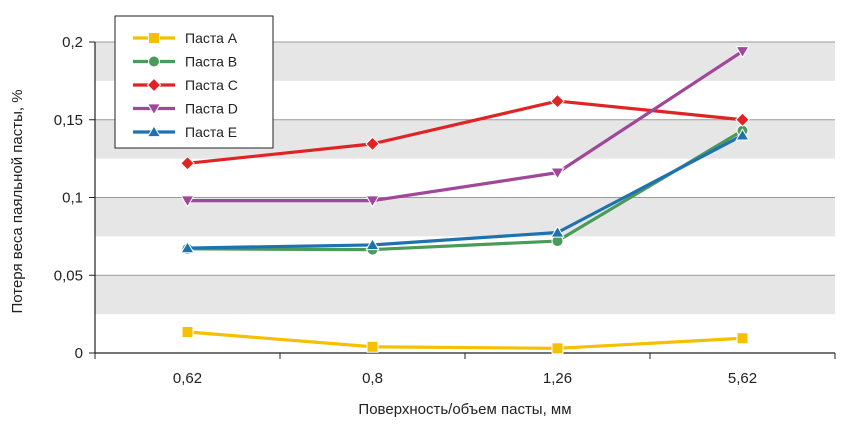 This screenshot has height=424, width=843. Describe the element at coordinates (465, 370) in the screenshot. I see `x-axis-ticks: 0,62 0,8 1,26 5,62` at that location.